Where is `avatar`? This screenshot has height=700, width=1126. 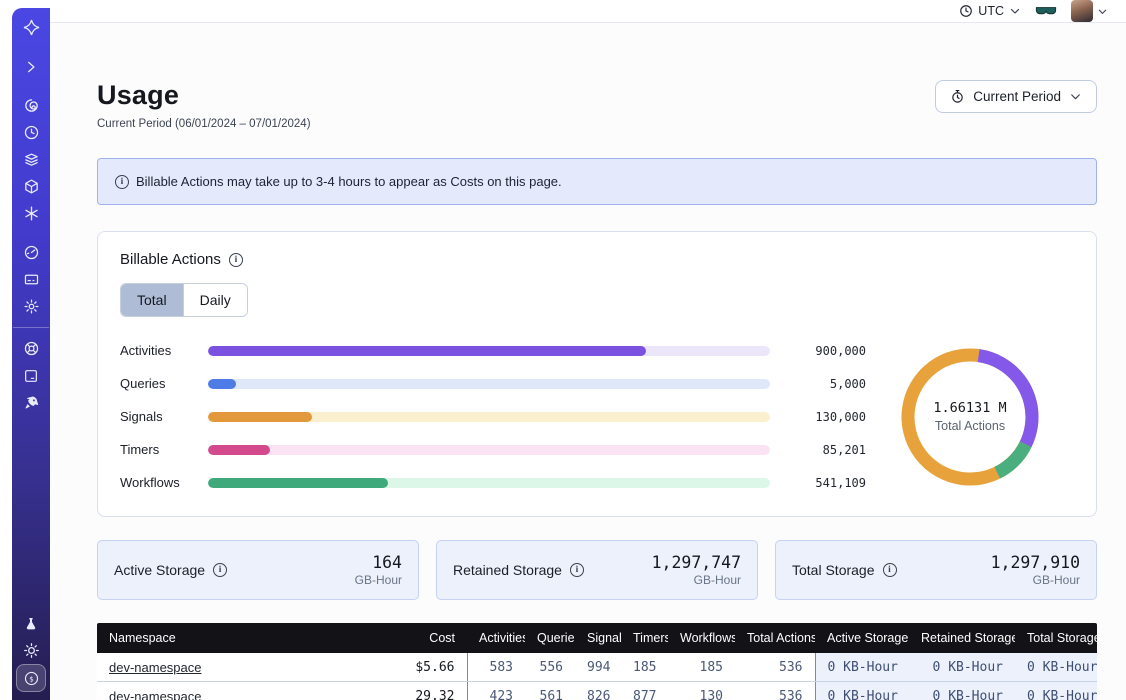 avatar is located at coordinates (1082, 11).